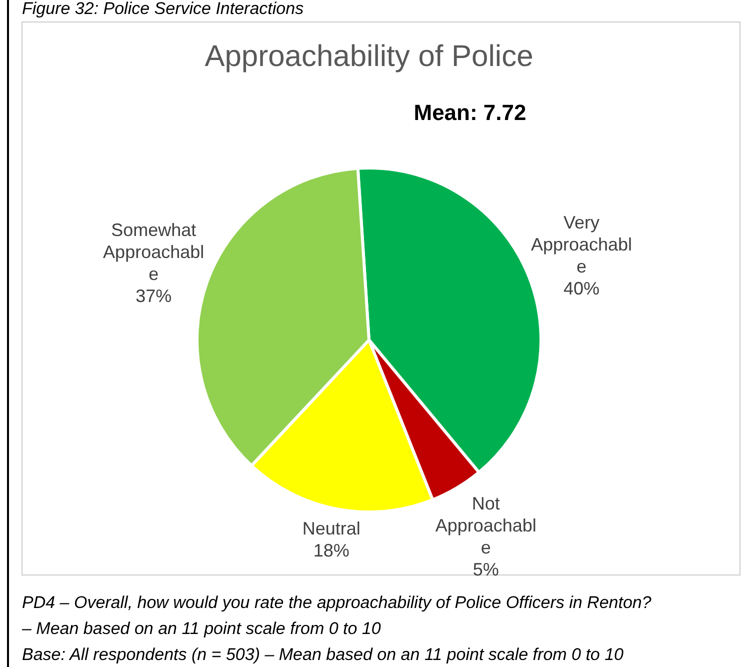  What do you see at coordinates (369, 56) in the screenshot?
I see `chart-title: Approachability of Police` at bounding box center [369, 56].